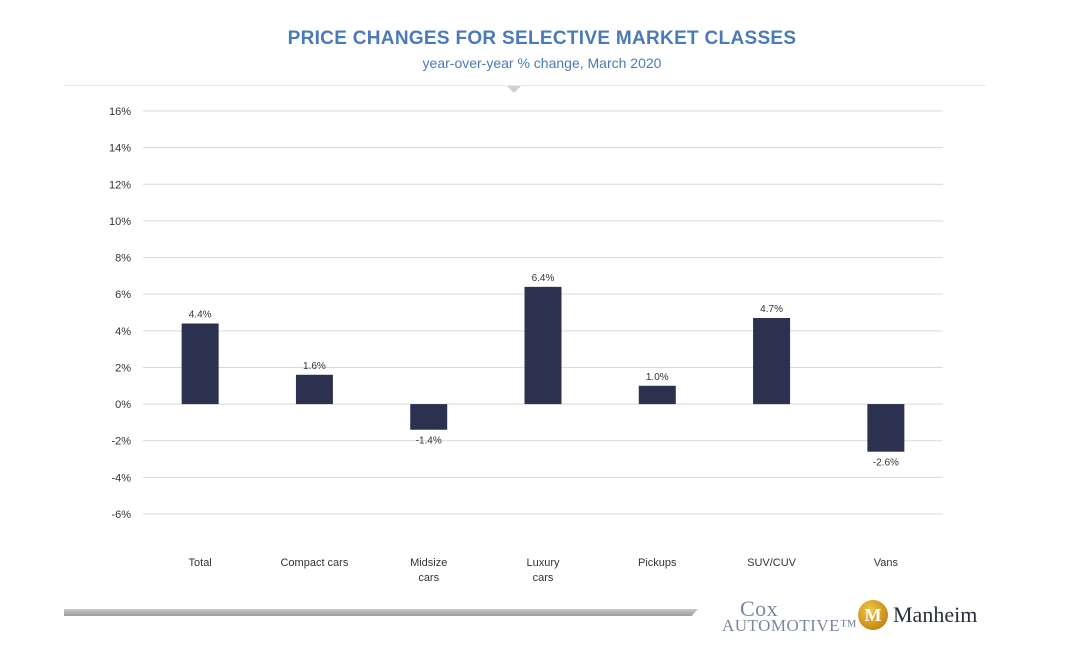 The image size is (1084, 658). Describe the element at coordinates (123, 259) in the screenshot. I see `y-tick-label: 8%` at that location.